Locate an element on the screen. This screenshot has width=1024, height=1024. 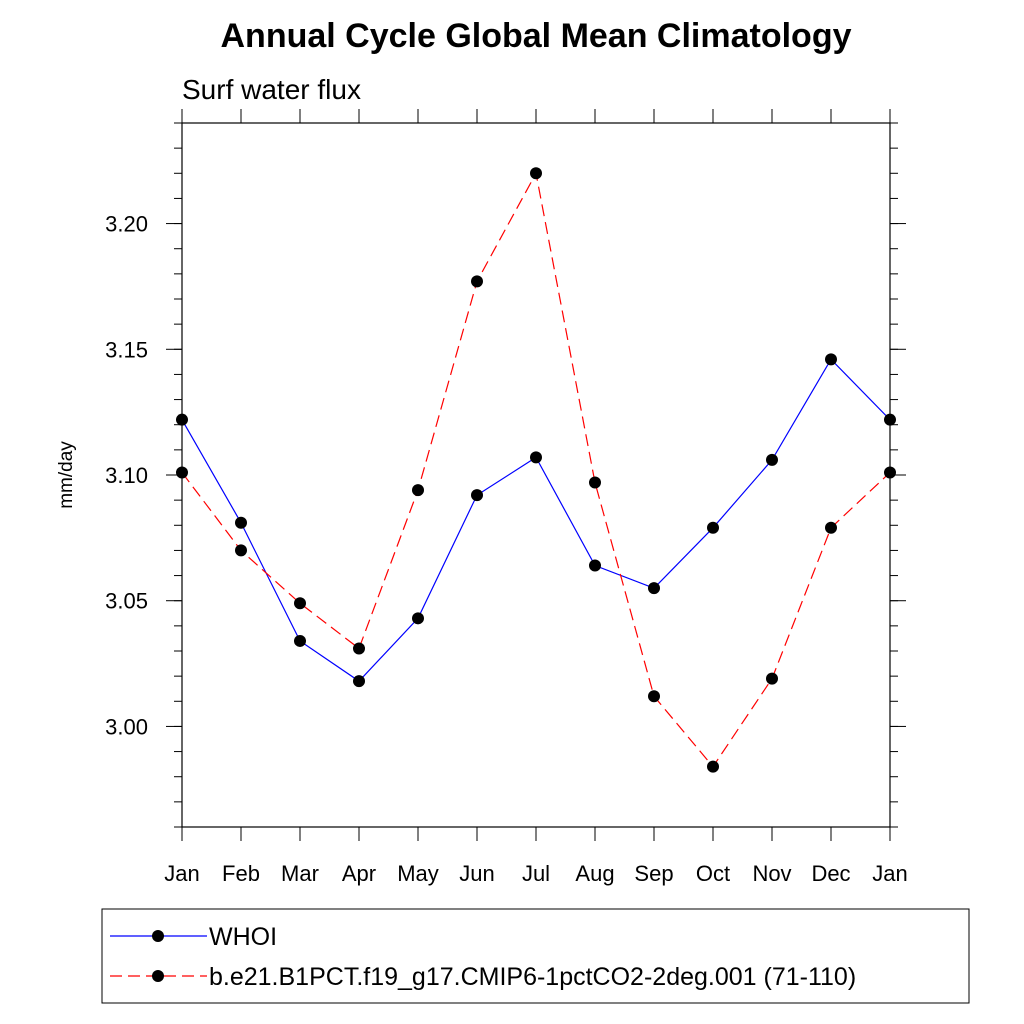
x-tick-label: Jul is located at coordinates (536, 873).